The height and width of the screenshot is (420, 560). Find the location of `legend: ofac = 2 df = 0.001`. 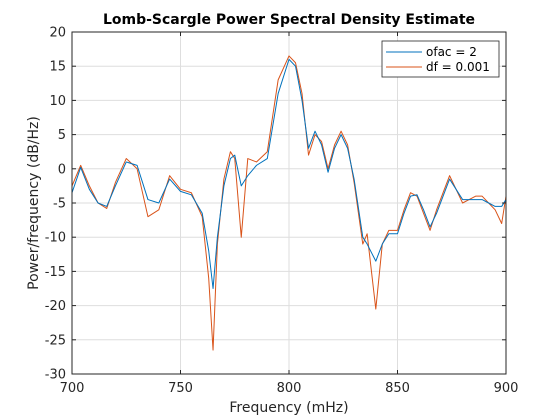

legend: ofac = 2 df = 0.001 is located at coordinates (440, 59).